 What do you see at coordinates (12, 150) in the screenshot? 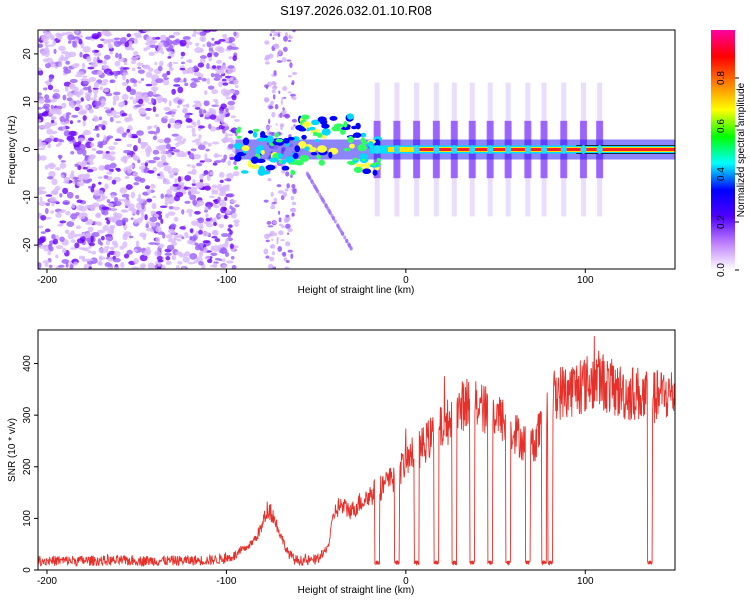
I see `spectrogram-y-label: Frequency (Hz)` at bounding box center [12, 150].